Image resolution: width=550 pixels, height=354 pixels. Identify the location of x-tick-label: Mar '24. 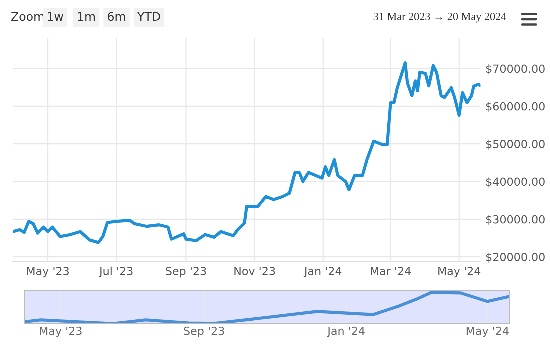
(391, 271).